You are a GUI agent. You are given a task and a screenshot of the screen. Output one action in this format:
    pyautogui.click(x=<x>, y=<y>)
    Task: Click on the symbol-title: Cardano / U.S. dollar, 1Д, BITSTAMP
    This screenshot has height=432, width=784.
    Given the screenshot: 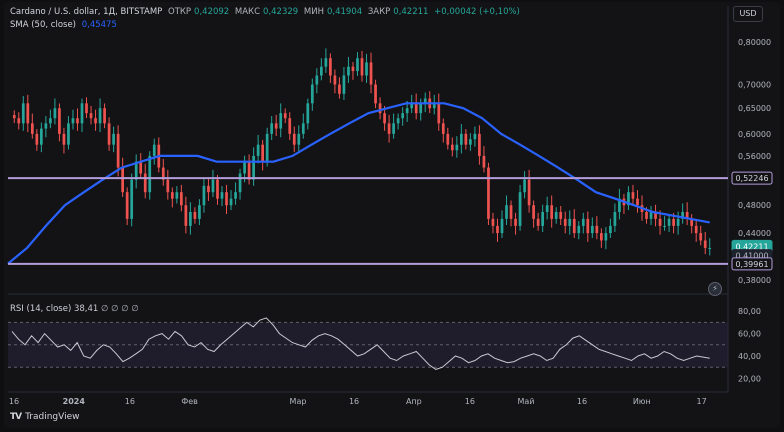 What is the action you would take?
    pyautogui.click(x=86, y=12)
    